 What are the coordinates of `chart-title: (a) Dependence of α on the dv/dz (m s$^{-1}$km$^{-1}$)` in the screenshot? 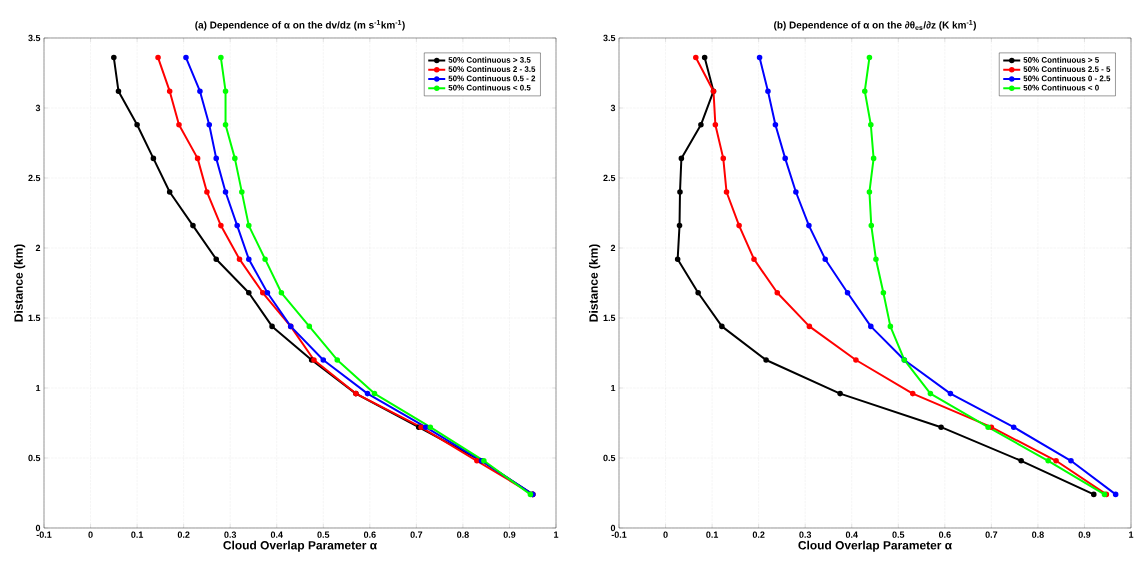 It's located at (300, 25).